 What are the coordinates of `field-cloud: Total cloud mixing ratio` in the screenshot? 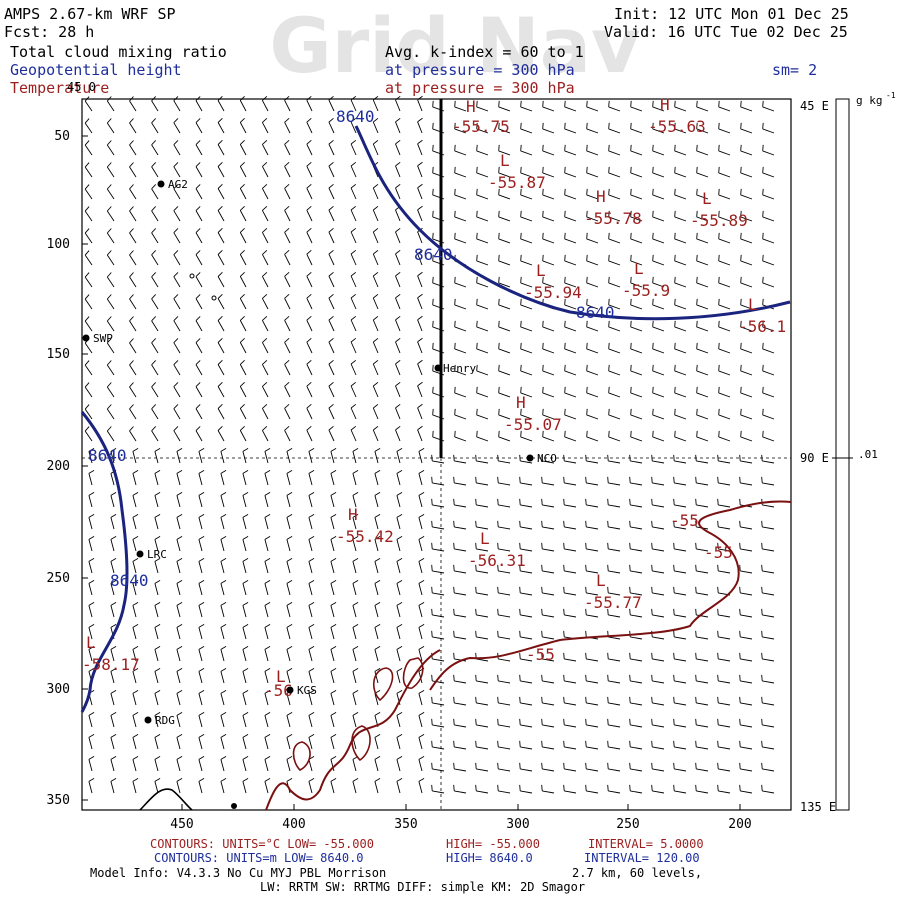 It's located at (118, 52).